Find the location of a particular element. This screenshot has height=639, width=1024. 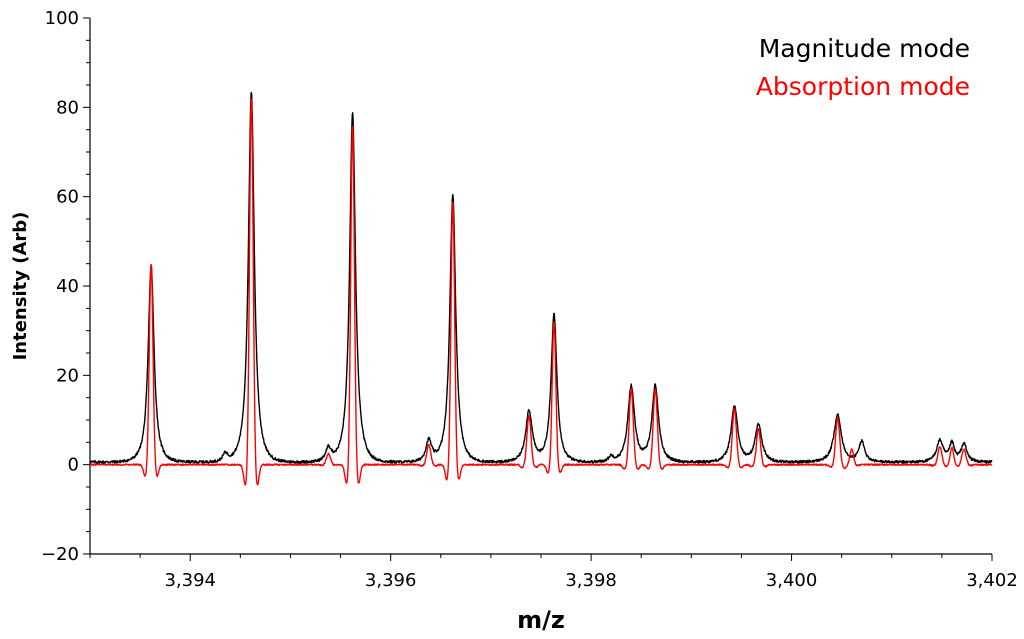

y-tick-label: 40 is located at coordinates (67, 286).